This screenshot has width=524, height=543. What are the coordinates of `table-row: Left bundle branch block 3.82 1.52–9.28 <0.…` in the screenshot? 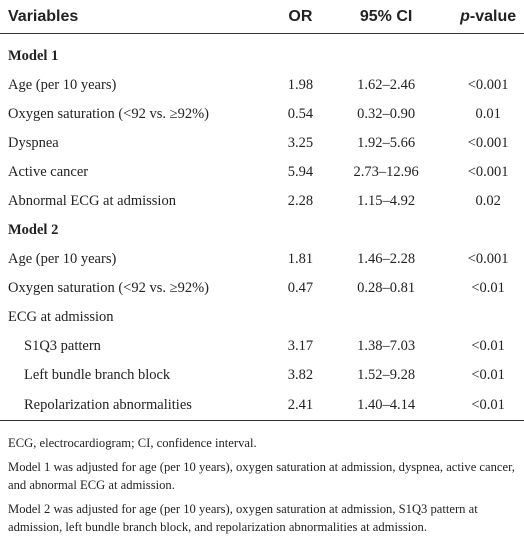 It's located at (262, 375).